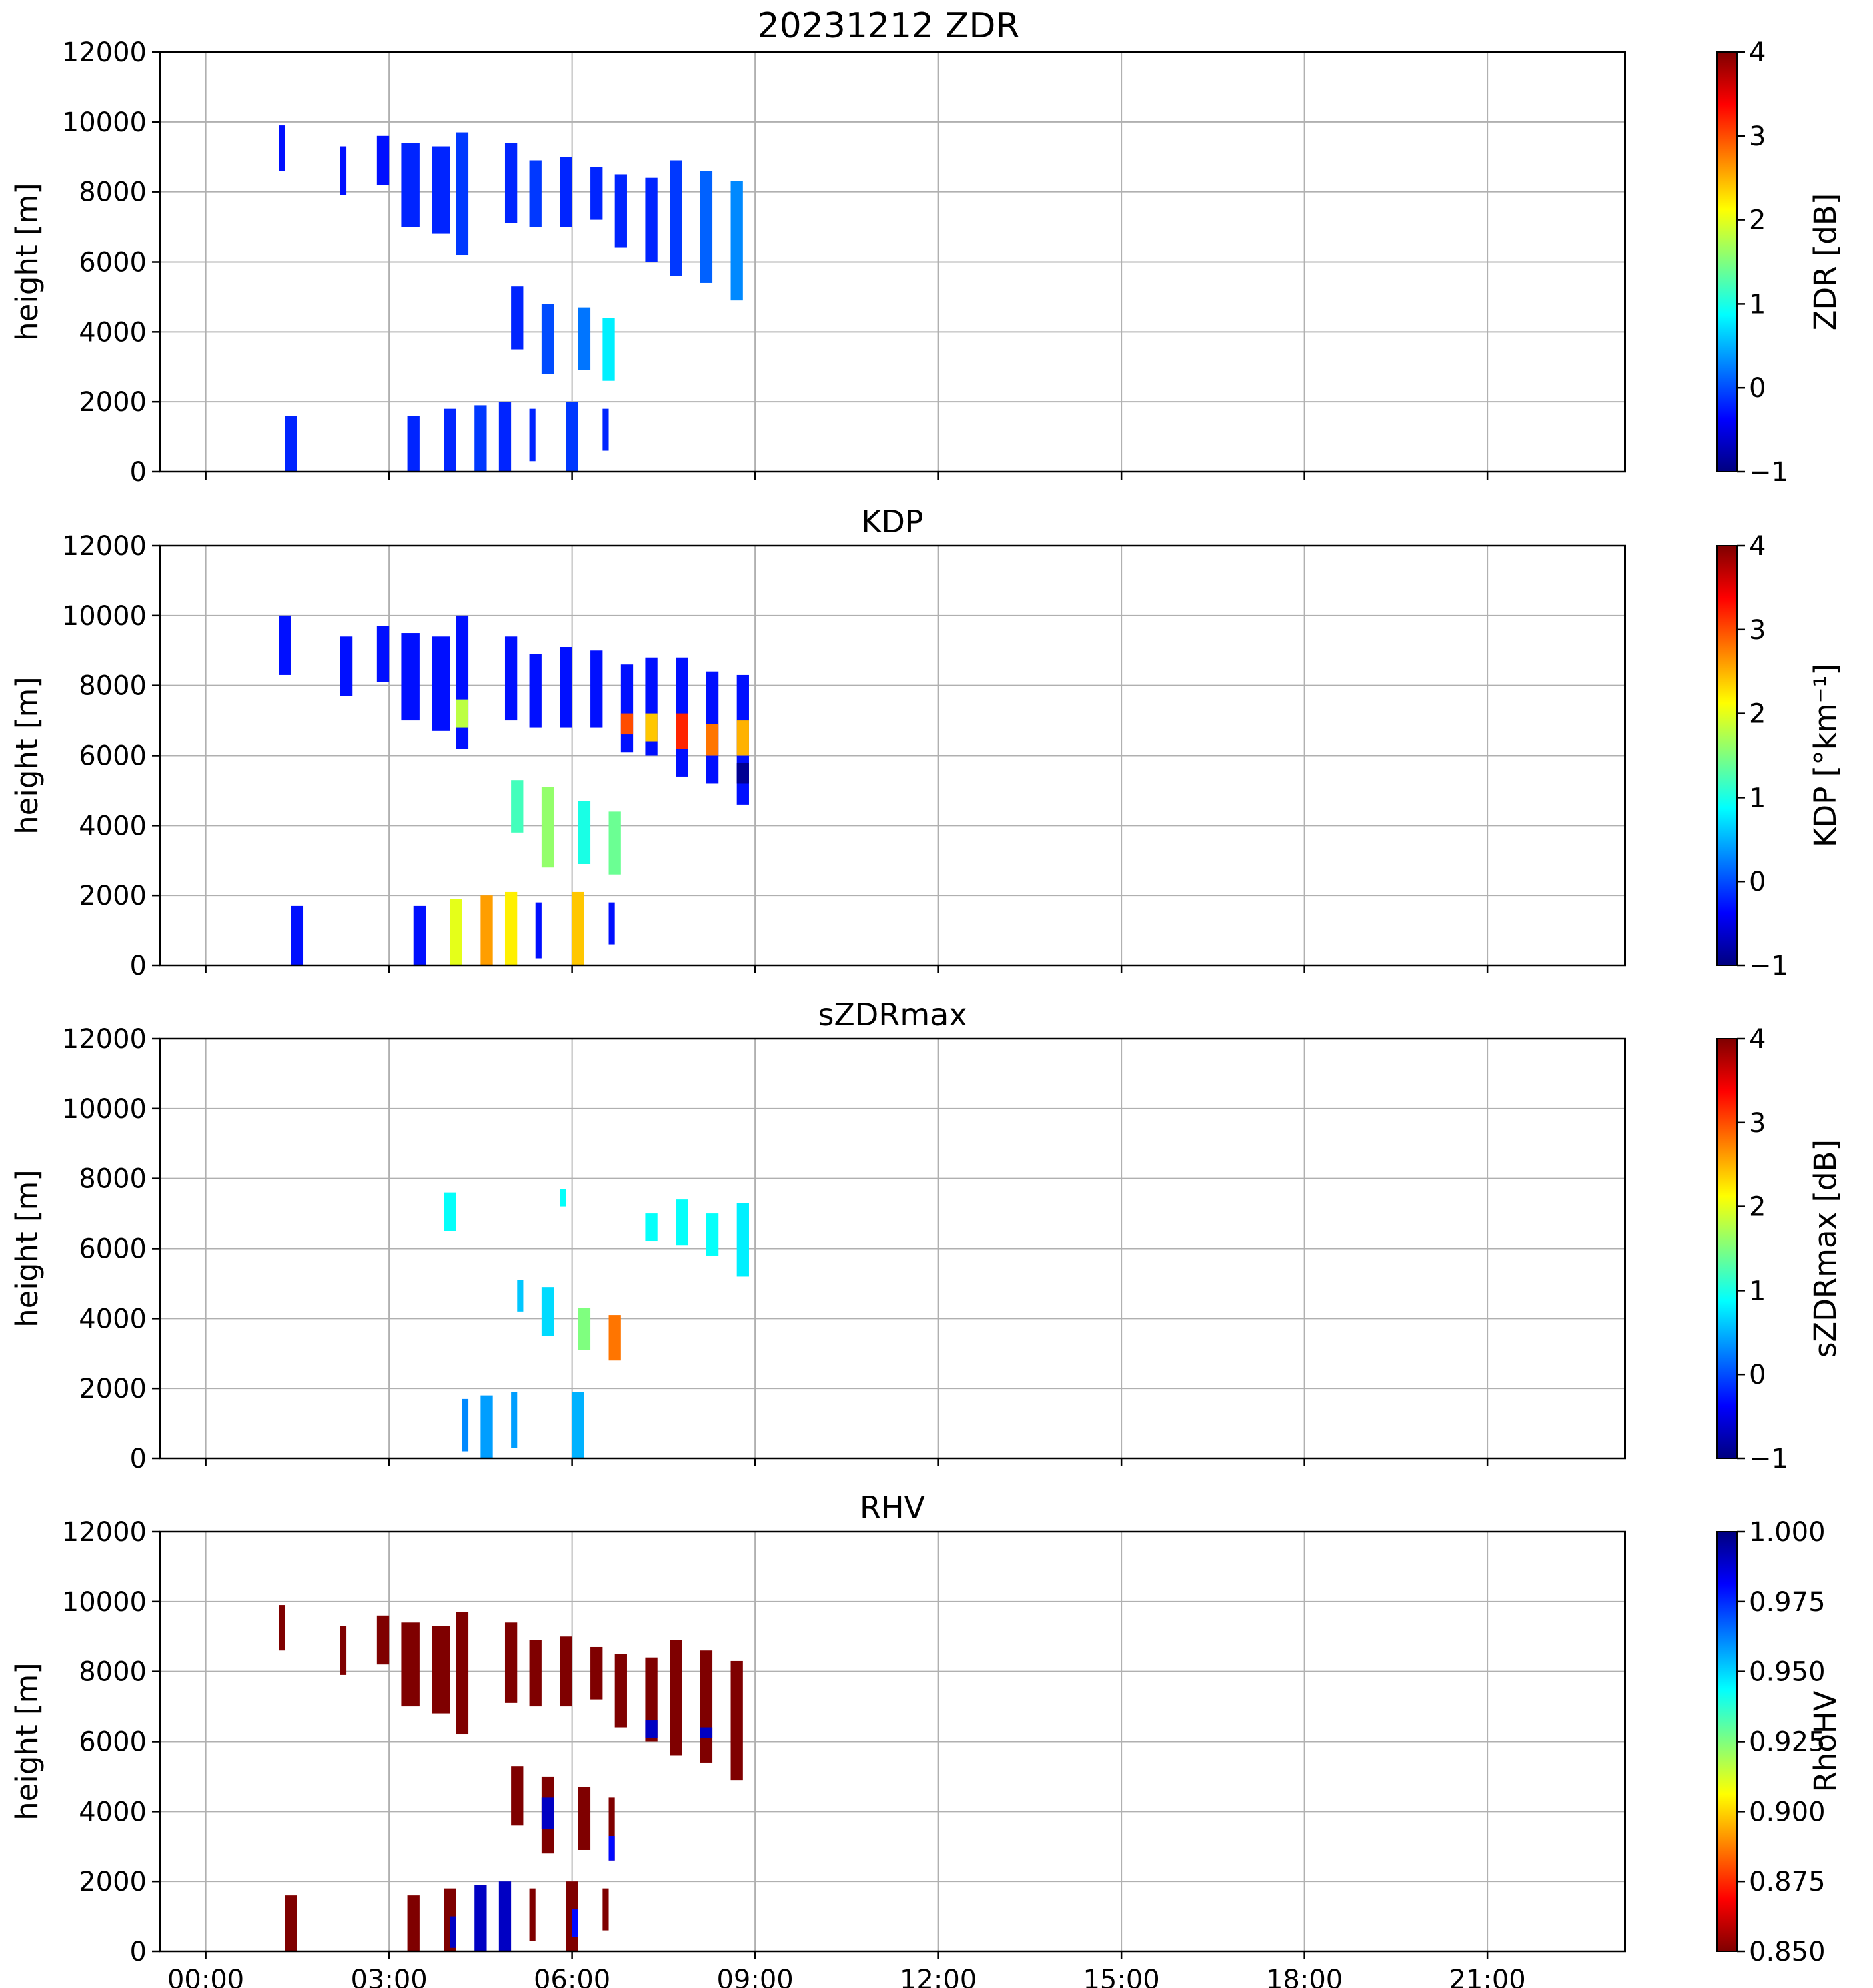 The height and width of the screenshot is (1988, 1873). I want to click on colorbar-label: sZDRmax [dB], so click(1825, 1248).